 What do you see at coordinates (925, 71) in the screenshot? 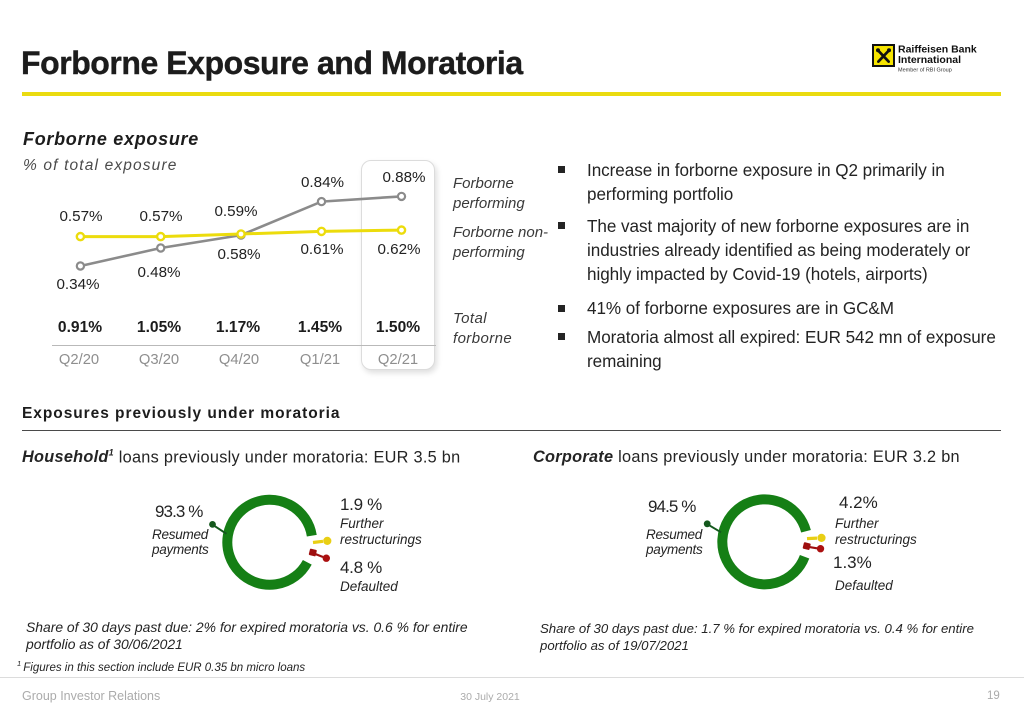
I see `svg-text: Member of RBI Group` at bounding box center [925, 71].